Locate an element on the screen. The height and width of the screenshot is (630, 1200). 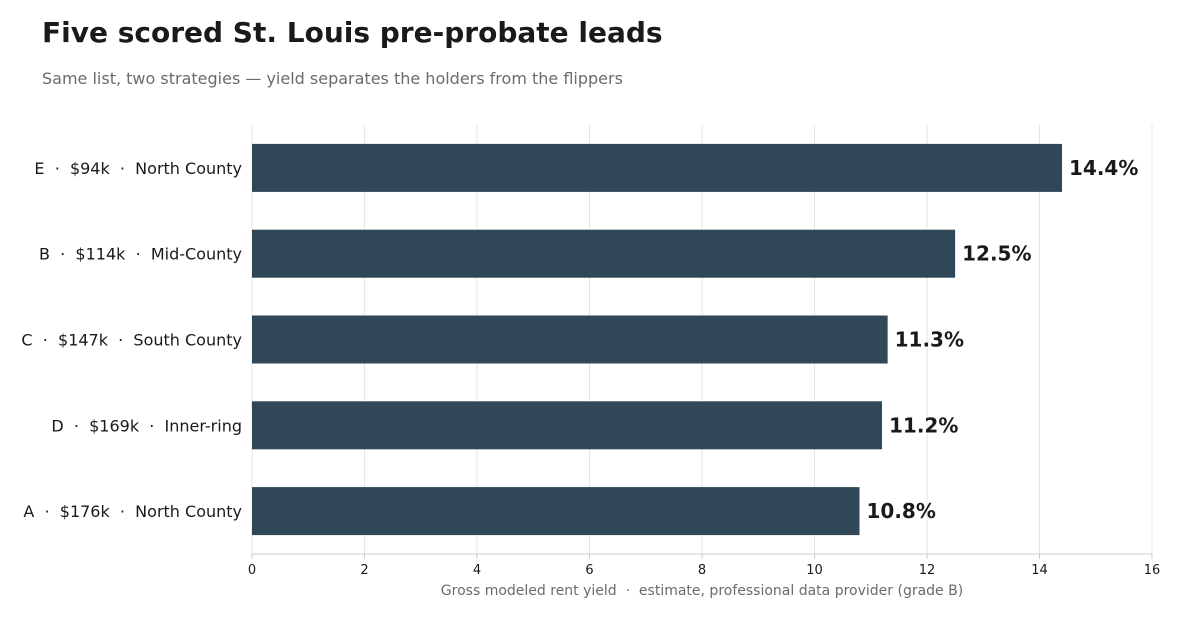
x-tick-label: 12 is located at coordinates (927, 570).